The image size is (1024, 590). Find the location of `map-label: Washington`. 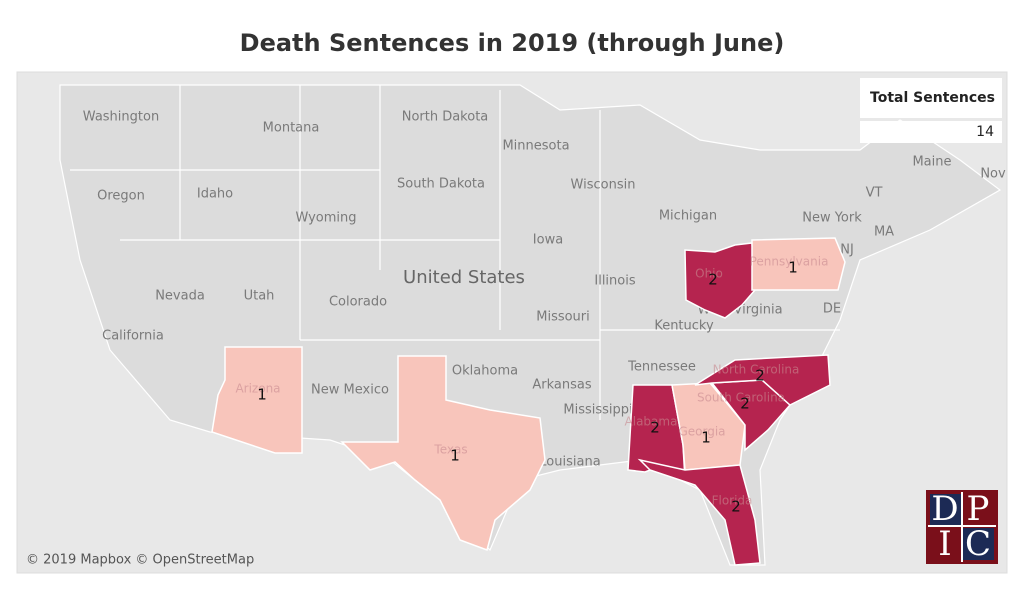

map-label: Washington is located at coordinates (121, 117).